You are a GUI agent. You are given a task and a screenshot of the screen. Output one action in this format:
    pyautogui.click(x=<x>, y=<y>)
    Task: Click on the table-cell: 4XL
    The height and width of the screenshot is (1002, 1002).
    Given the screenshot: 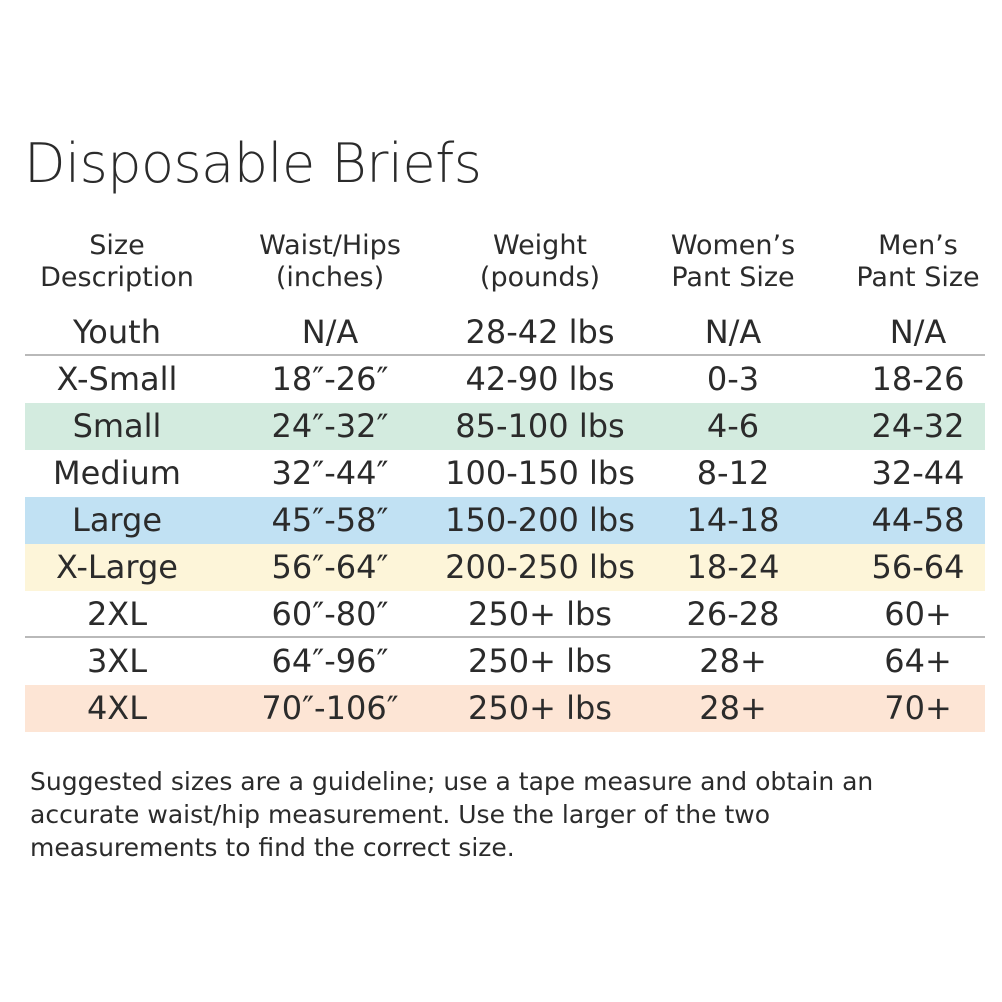 What is the action you would take?
    pyautogui.click(x=117, y=708)
    